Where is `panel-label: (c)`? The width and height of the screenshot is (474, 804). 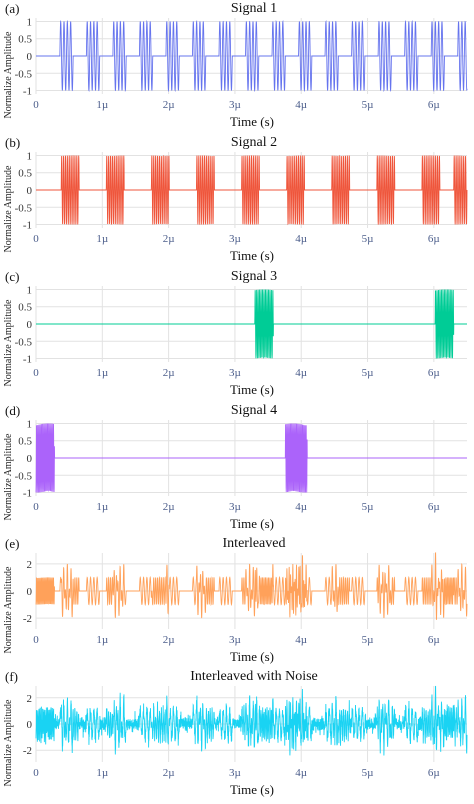 panel-label: (c) is located at coordinates (12, 276).